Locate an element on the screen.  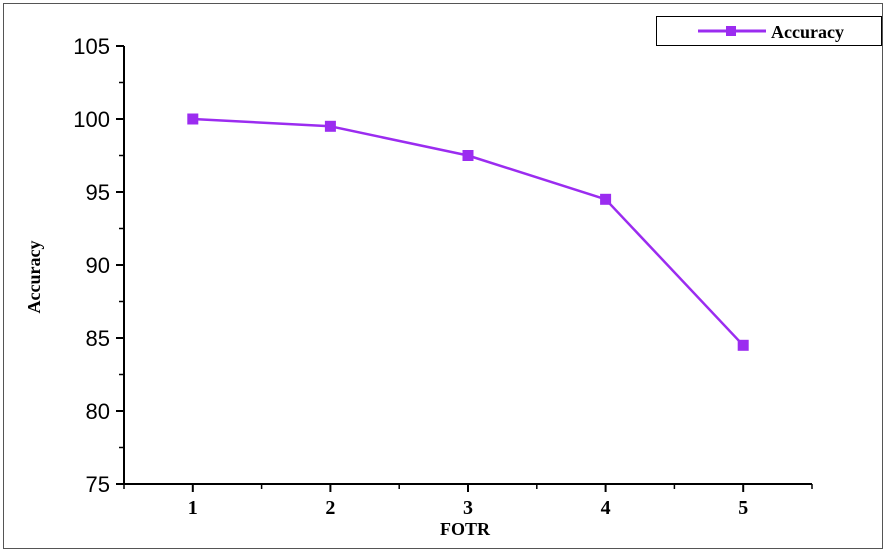
y-tick-label: 95 is located at coordinates (98, 192).